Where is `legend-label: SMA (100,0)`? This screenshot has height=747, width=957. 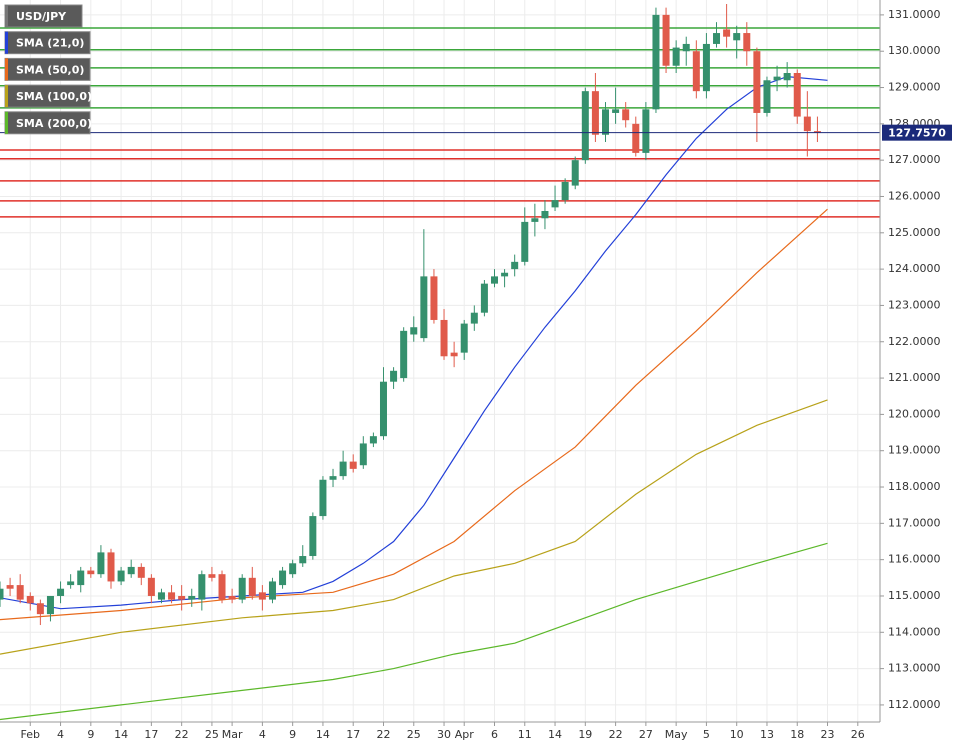 legend-label: SMA (100,0) is located at coordinates (54, 96).